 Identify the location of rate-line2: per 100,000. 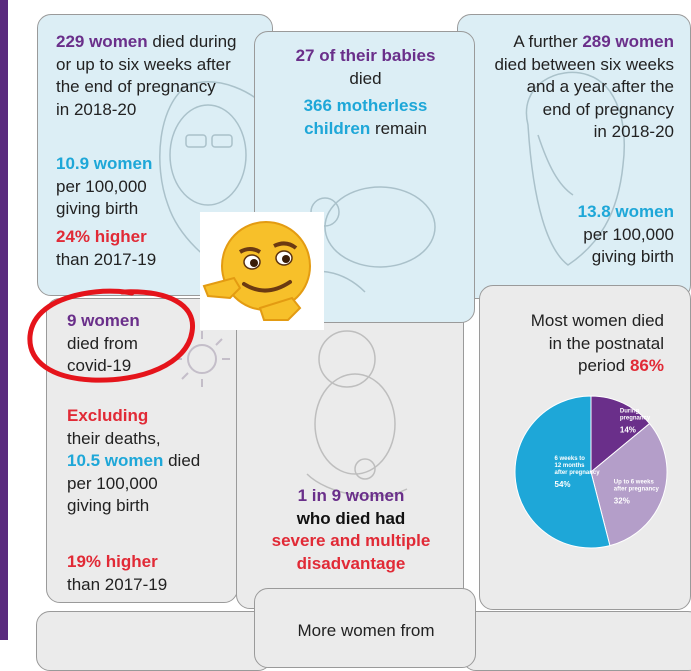
(101, 186).